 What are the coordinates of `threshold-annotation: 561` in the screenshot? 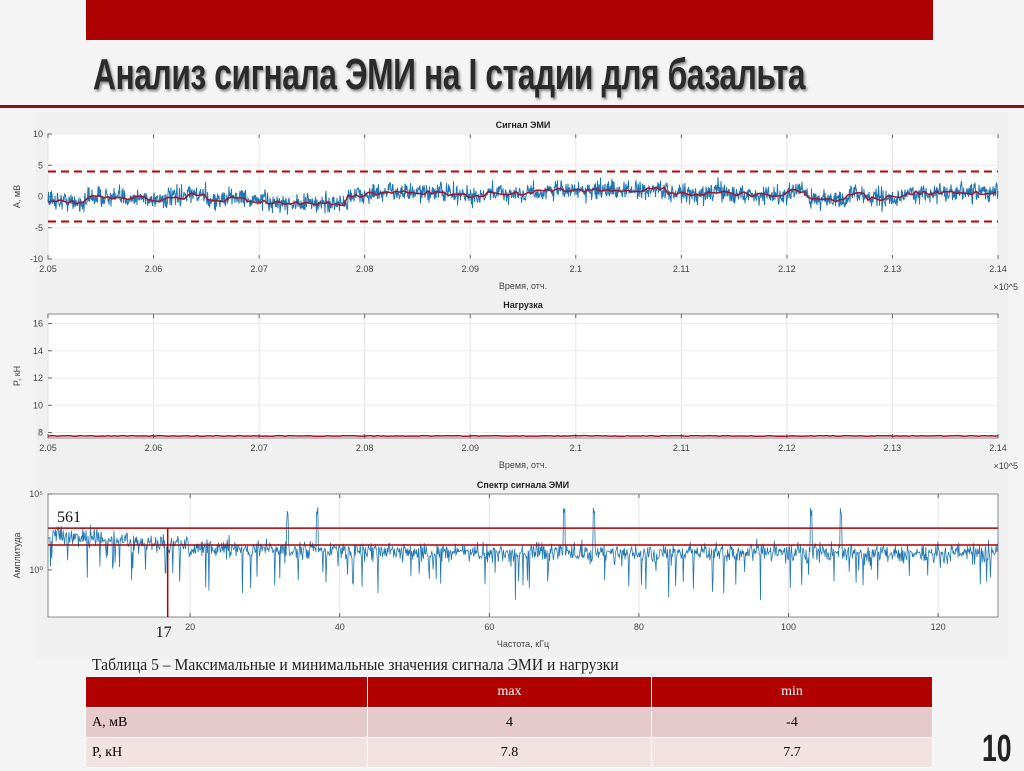 It's located at (69, 517).